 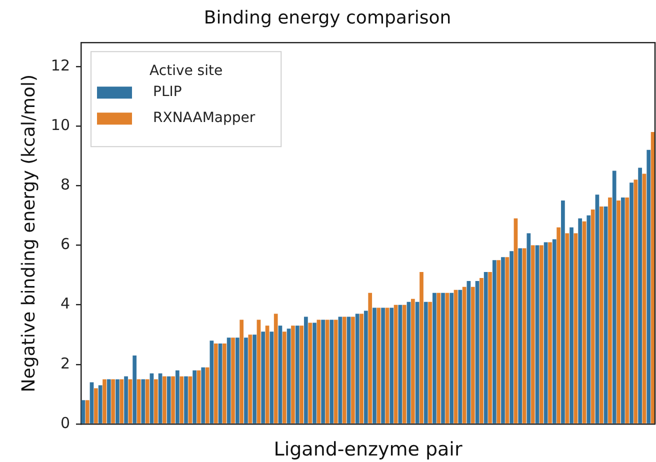 What do you see at coordinates (65, 303) in the screenshot?
I see `y-tick-label: 4` at bounding box center [65, 303].